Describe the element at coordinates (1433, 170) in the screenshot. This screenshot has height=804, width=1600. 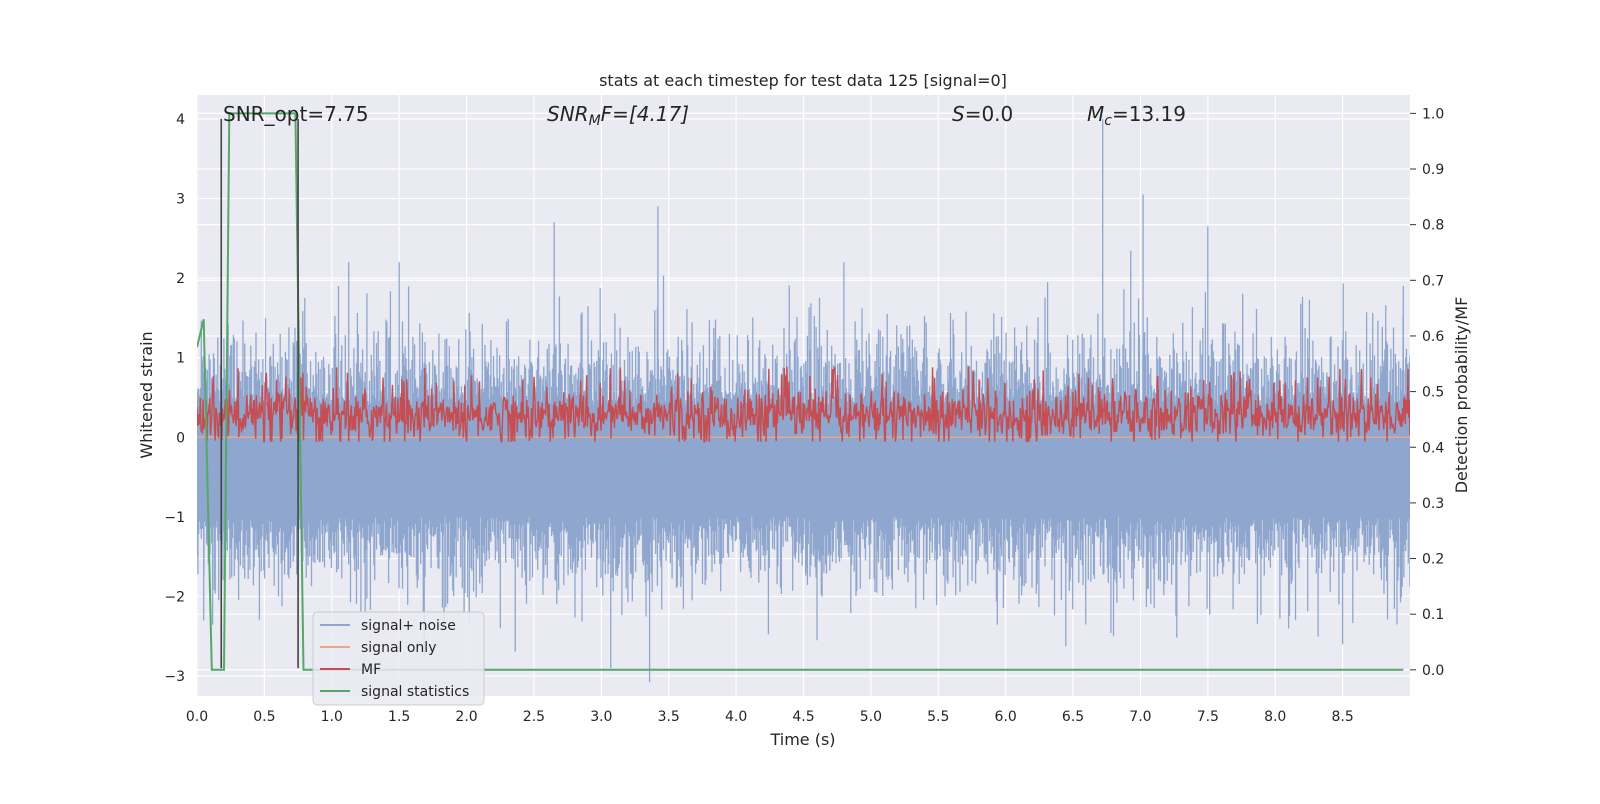
I see `y-right-tick-label: 0.9` at that location.